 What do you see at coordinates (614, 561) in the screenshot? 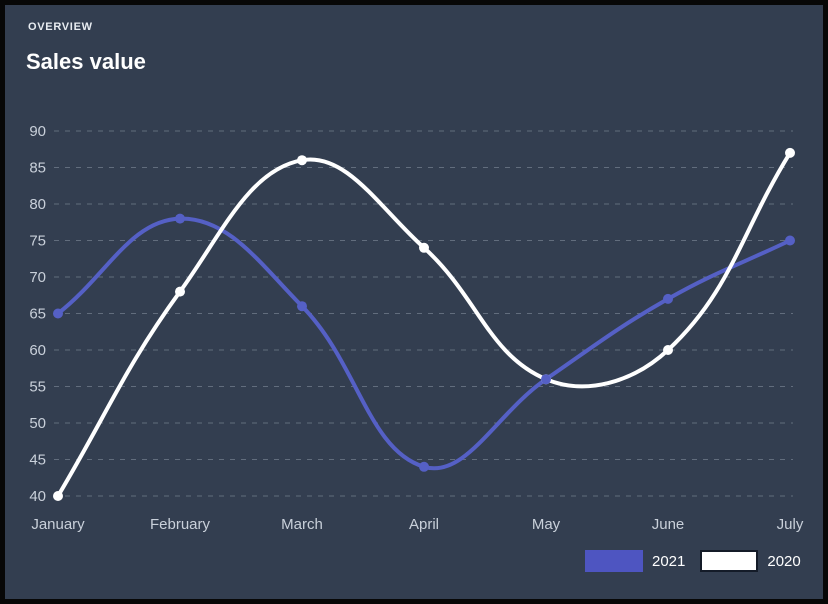
I see `legend-swatch-2021` at bounding box center [614, 561].